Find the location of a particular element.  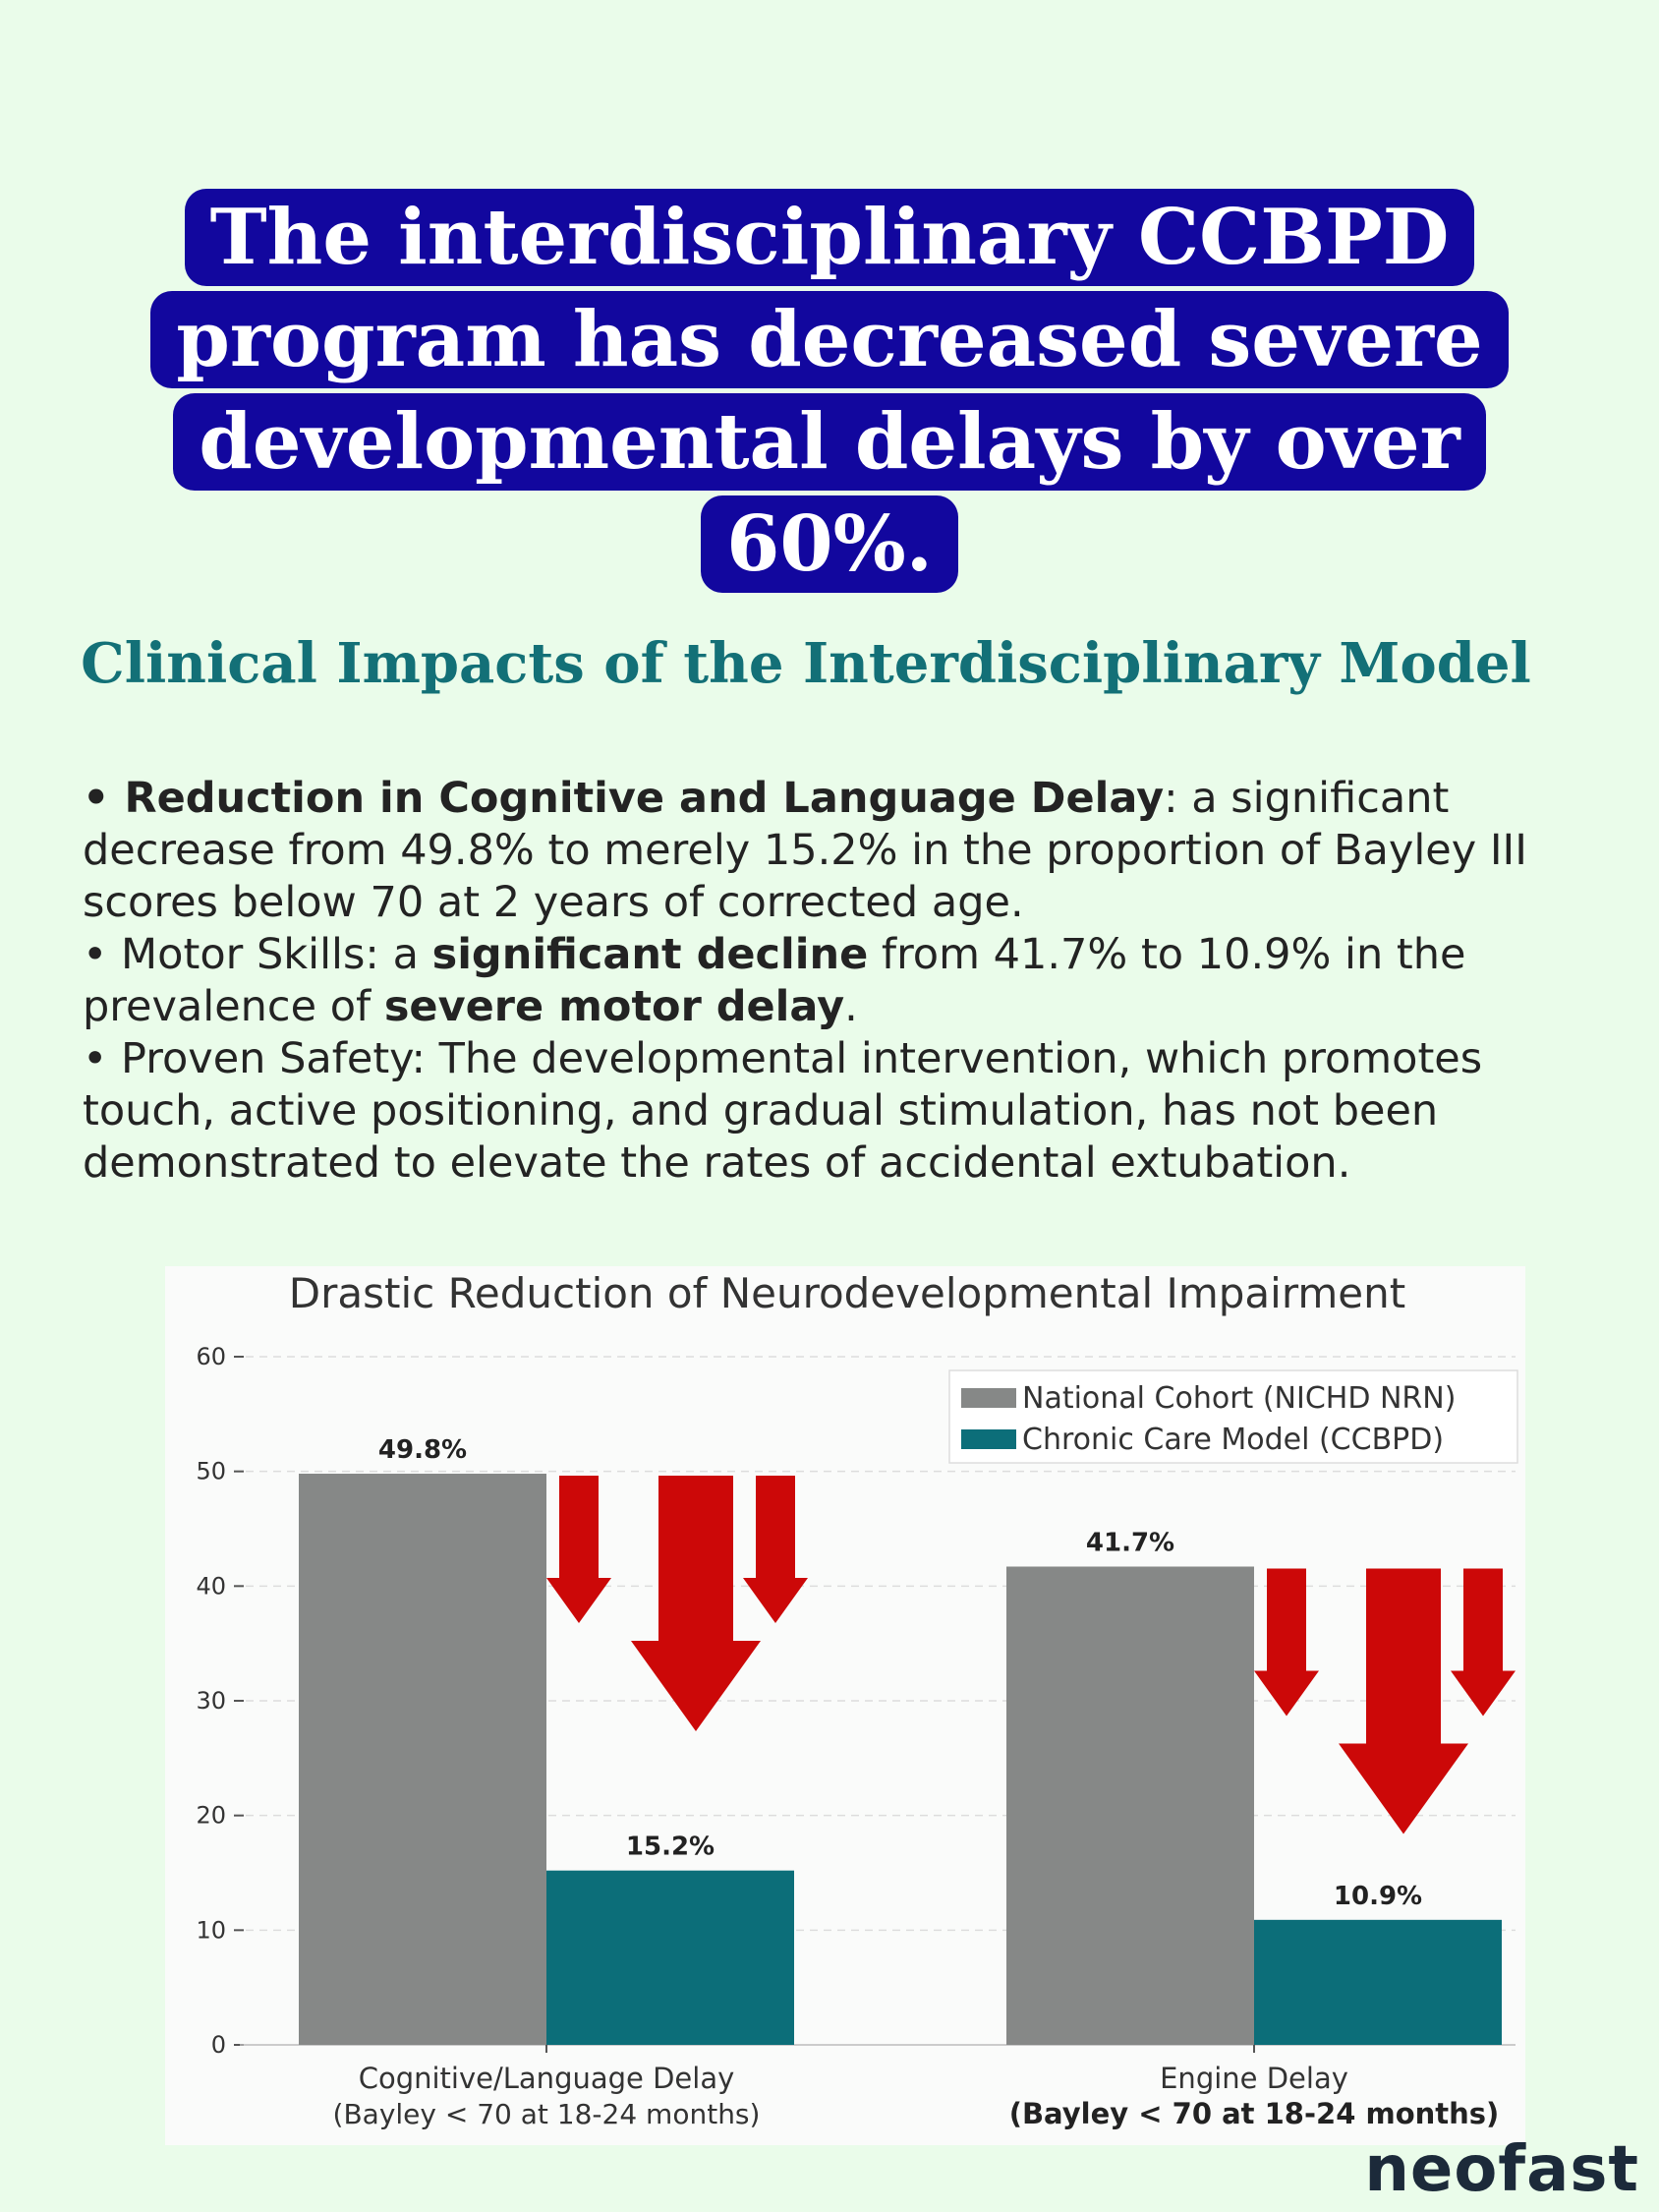

data-label: 49.8% is located at coordinates (422, 1450).